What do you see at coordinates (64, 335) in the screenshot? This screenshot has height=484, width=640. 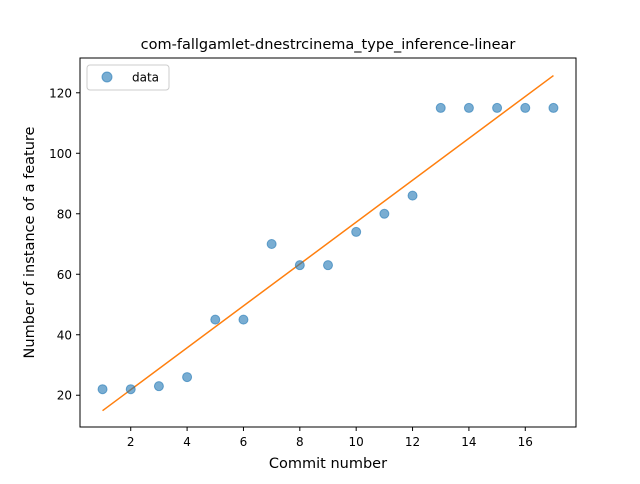 I see `y-tick-label: 40` at bounding box center [64, 335].